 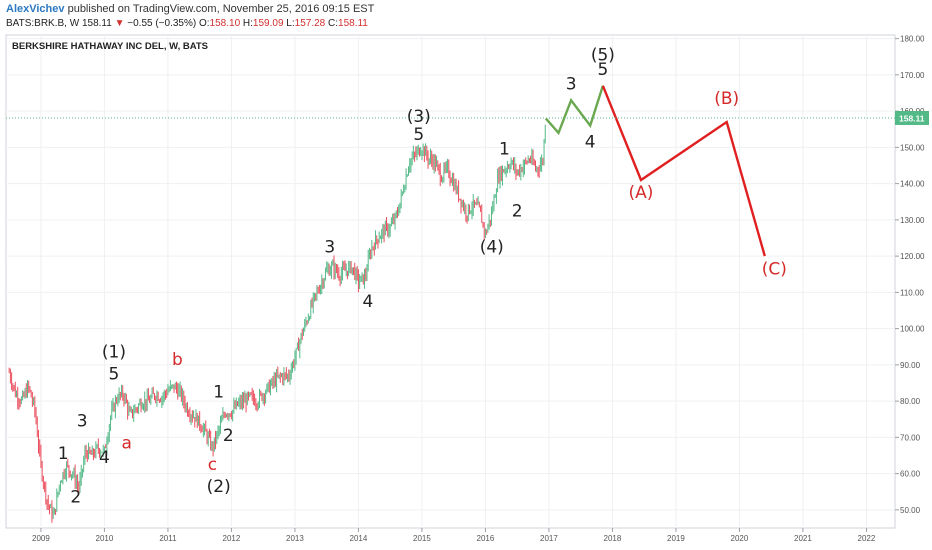 What do you see at coordinates (177, 360) in the screenshot?
I see `wave-label: b` at bounding box center [177, 360].